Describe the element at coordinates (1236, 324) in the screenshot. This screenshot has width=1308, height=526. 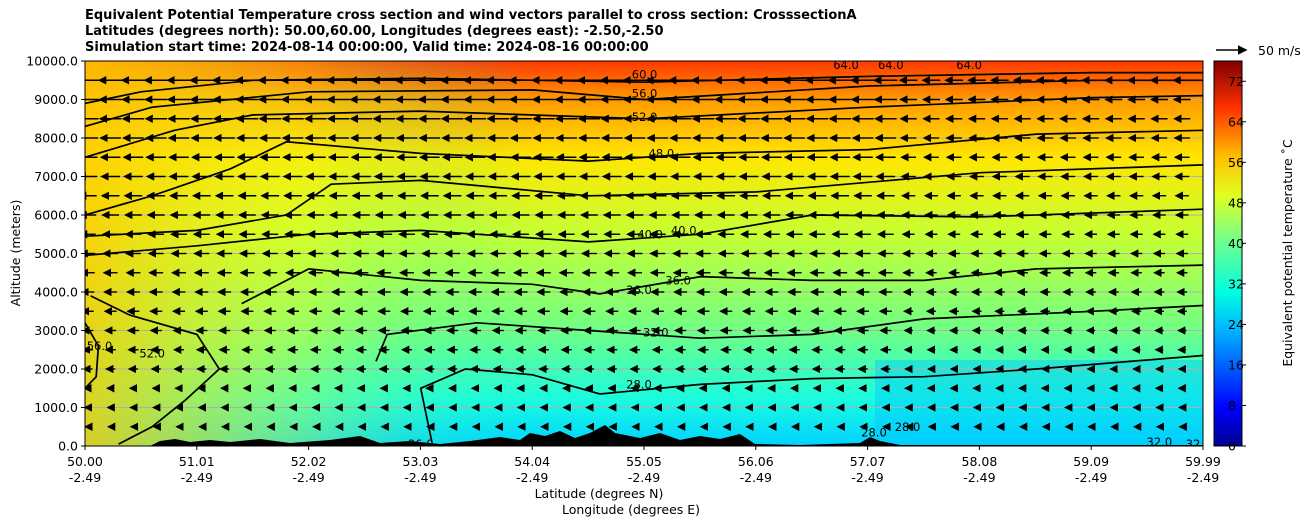
I see `colorbar-tick-label: 24` at that location.